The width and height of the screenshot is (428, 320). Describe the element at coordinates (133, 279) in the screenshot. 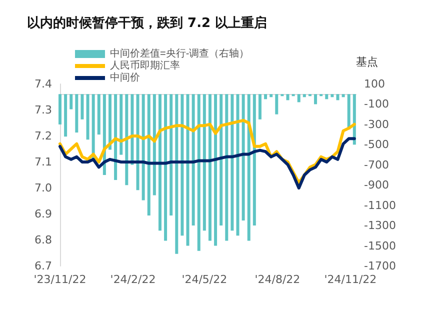

I see `x-tick-label: '24/2/22` at that location.